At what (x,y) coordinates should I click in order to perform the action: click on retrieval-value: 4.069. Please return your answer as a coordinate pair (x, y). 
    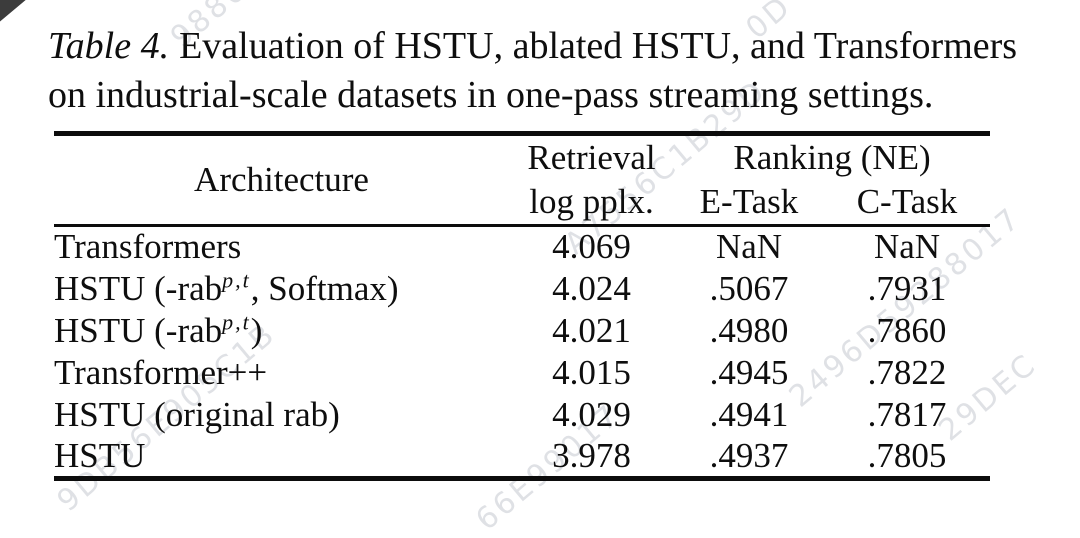
    Looking at the image, I should click on (591, 247).